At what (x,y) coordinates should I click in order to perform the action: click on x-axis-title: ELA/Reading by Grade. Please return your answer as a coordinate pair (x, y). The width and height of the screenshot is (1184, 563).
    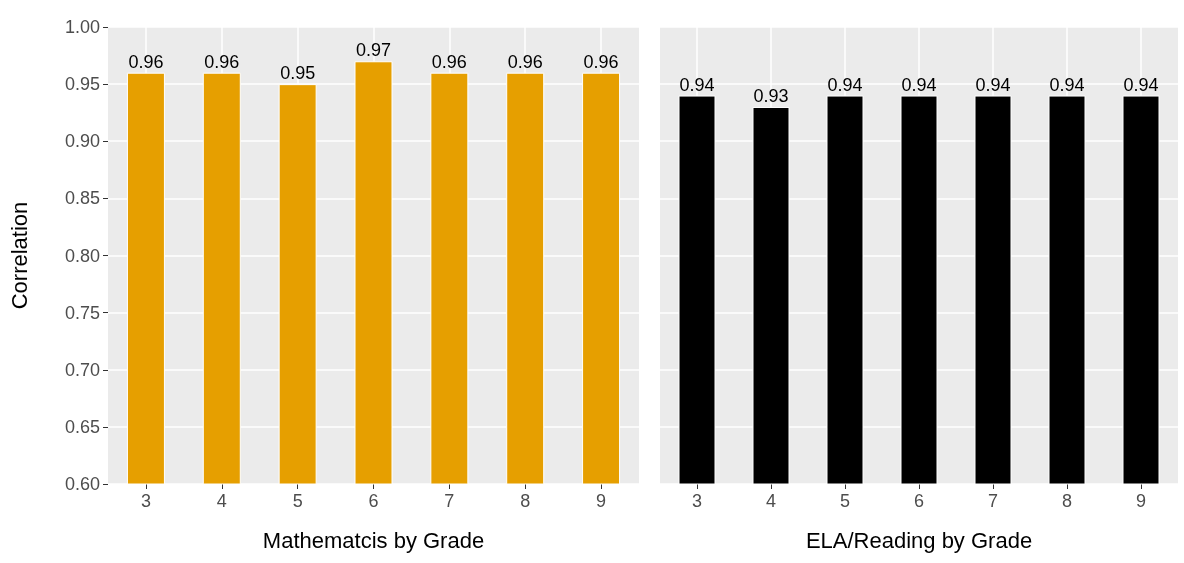
    Looking at the image, I should click on (919, 540).